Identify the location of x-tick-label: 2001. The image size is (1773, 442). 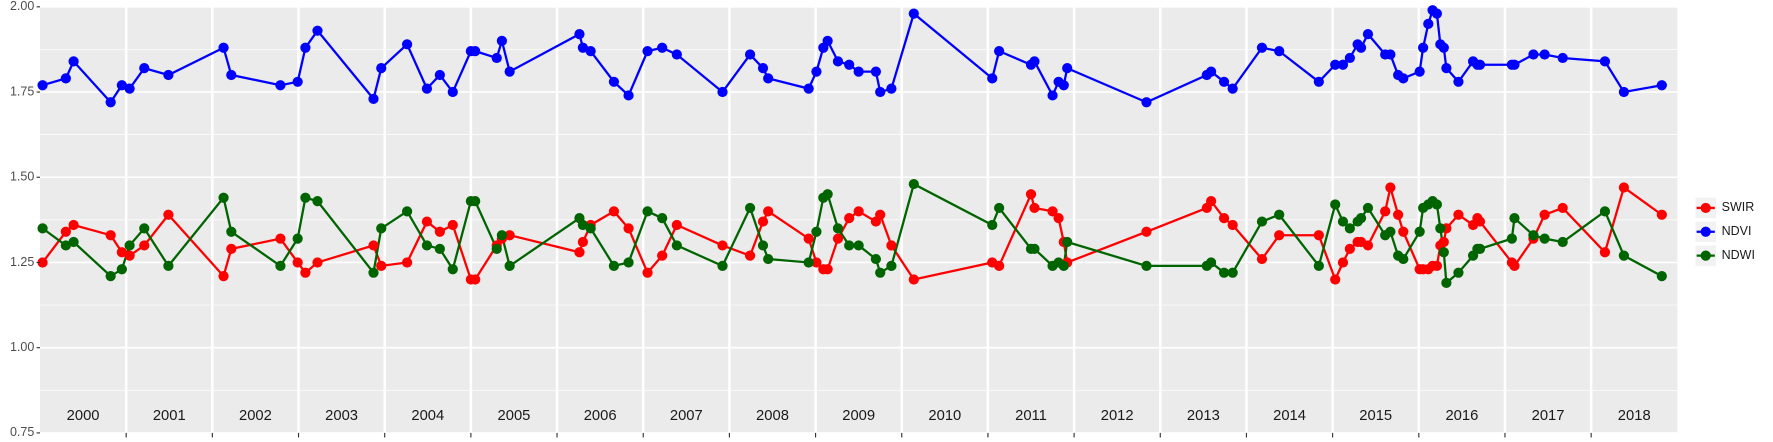
(169, 416).